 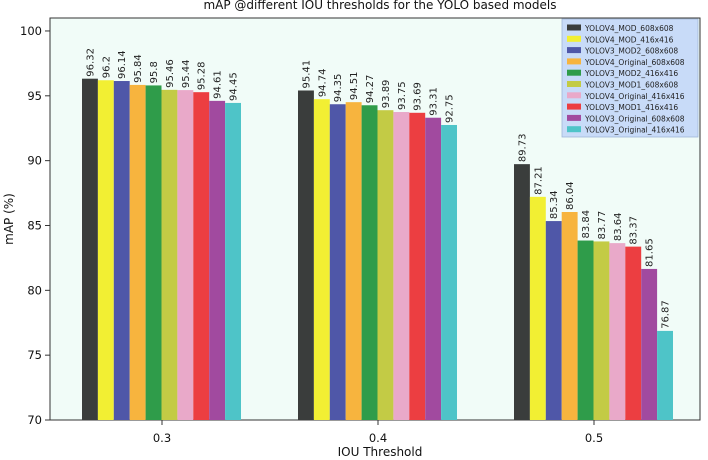 I want to click on y-tick-label: 85, so click(x=34, y=225).